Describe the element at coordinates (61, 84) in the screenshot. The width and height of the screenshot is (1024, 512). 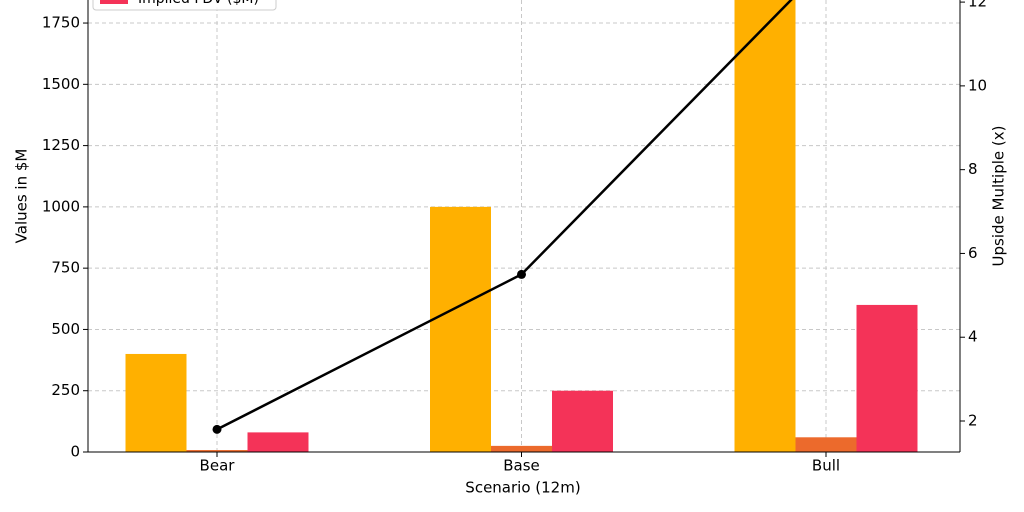
I see `y-tick-label: 1500` at that location.